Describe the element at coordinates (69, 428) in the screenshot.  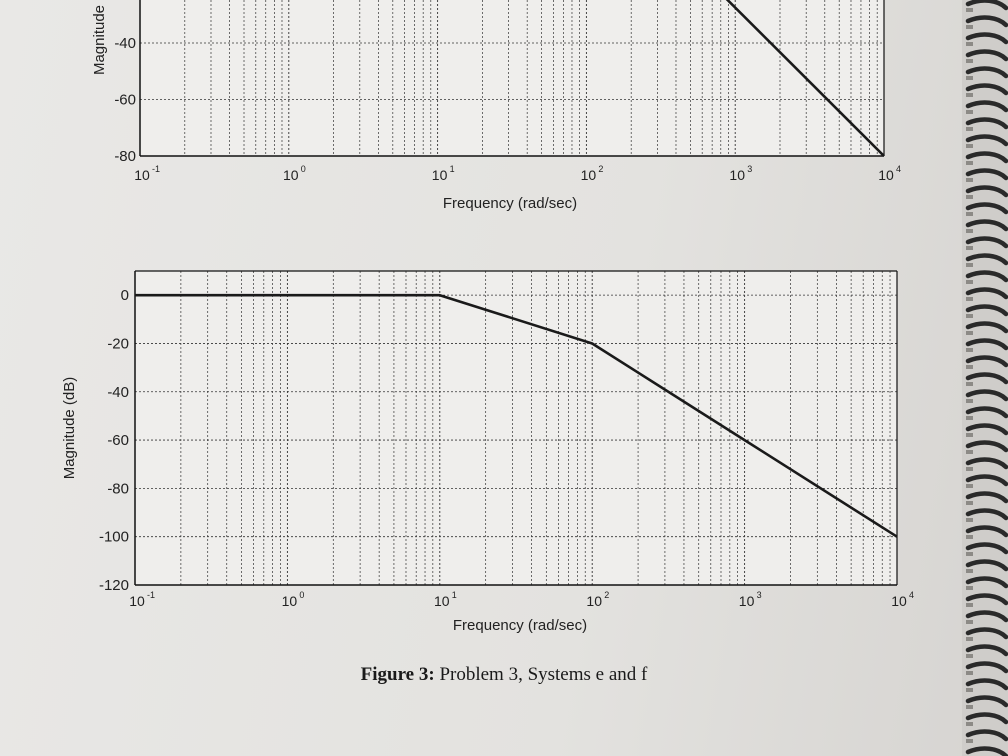
I see `y-axis-label: Magnitude (dB)` at that location.